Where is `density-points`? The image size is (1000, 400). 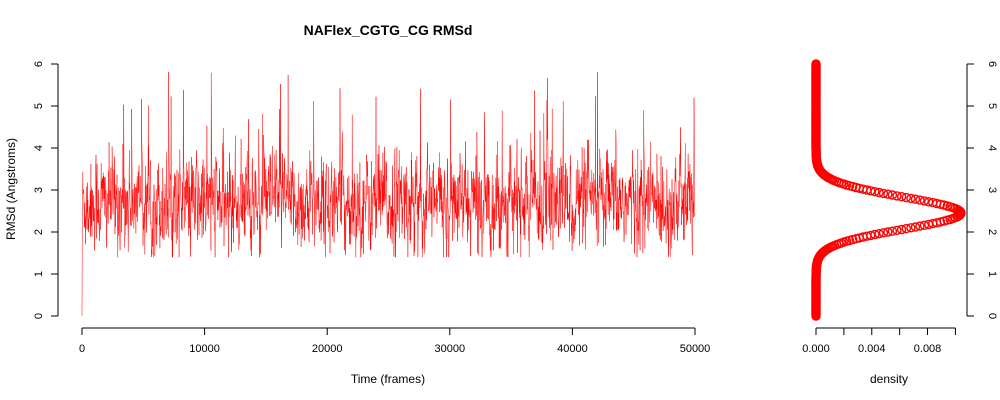
density-points is located at coordinates (888, 190).